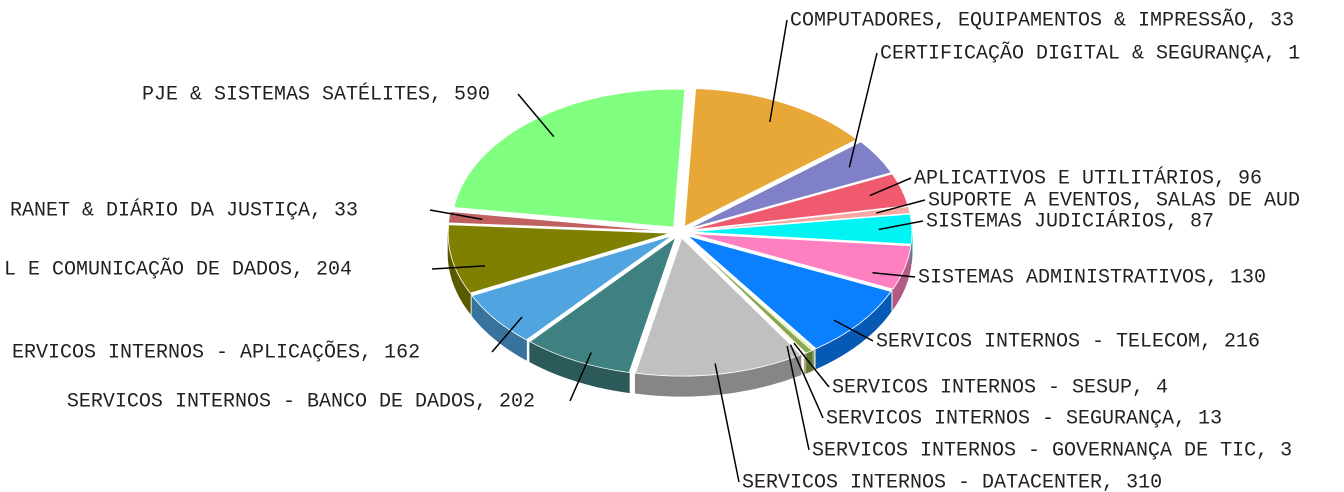 The width and height of the screenshot is (1344, 492). Describe the element at coordinates (316, 94) in the screenshot. I see `data-label: PJE & SISTEMAS SATÉLITES, 590` at that location.